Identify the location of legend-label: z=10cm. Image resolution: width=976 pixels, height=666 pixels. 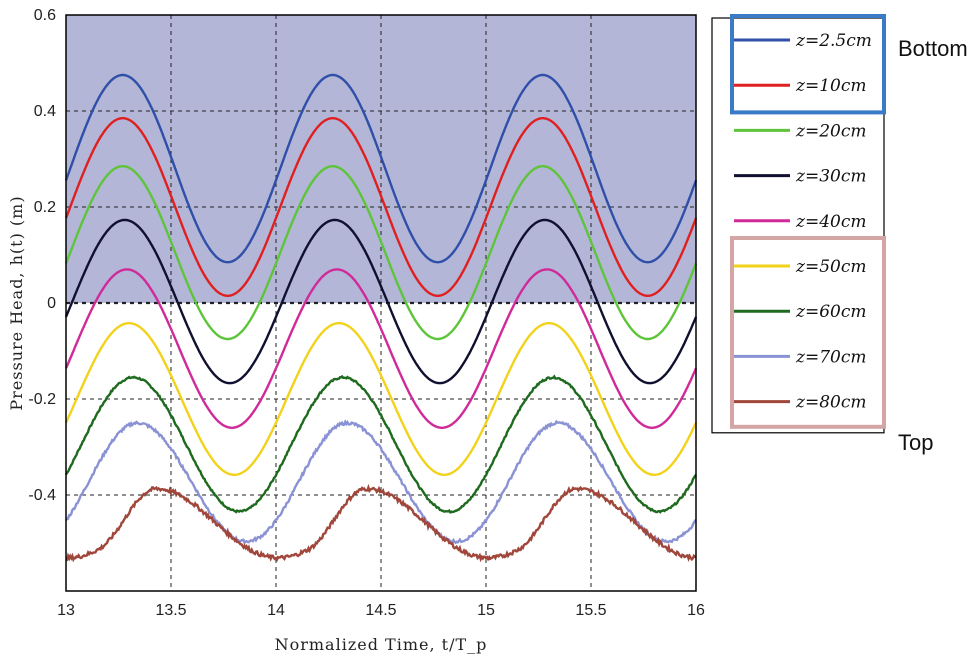
(830, 86).